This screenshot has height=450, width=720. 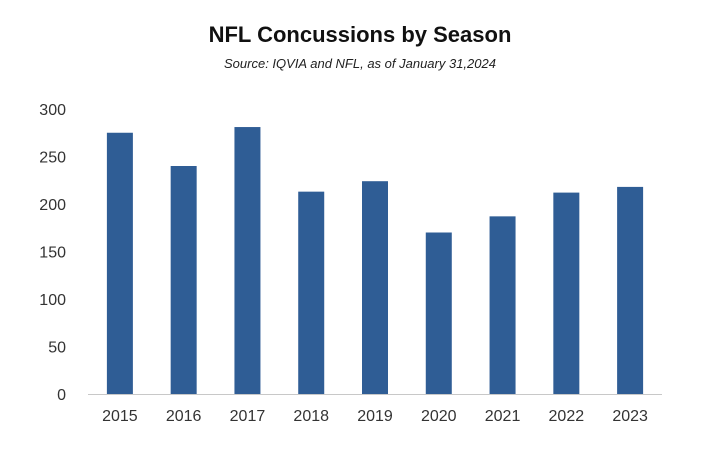 What do you see at coordinates (119, 263) in the screenshot?
I see `bar-2015` at bounding box center [119, 263].